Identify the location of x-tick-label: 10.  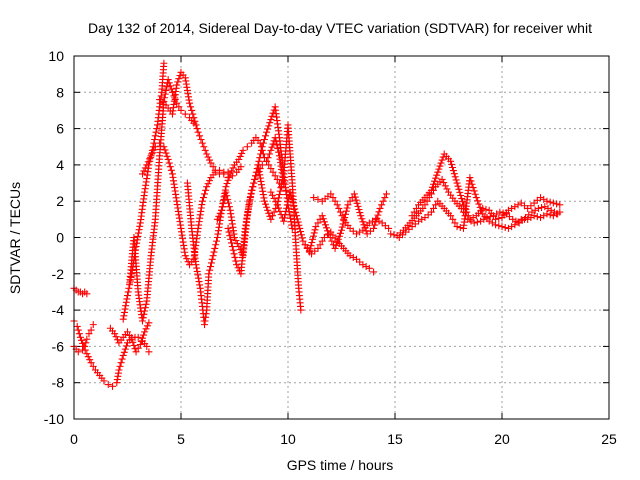
(288, 439).